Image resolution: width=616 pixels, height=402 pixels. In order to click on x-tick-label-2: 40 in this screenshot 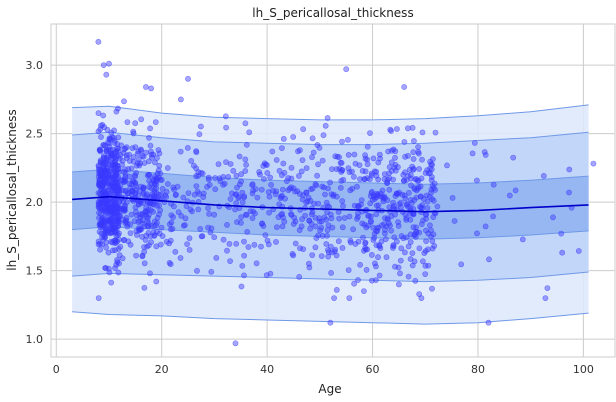, I will do `click(267, 369)`.